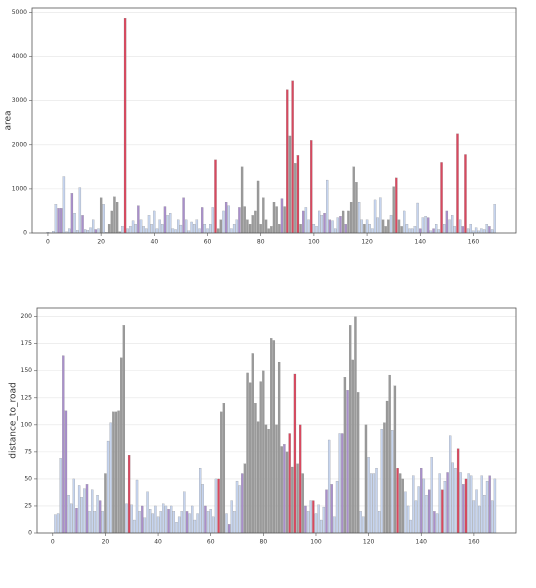  What do you see at coordinates (106, 542) in the screenshot?
I see `x-tick-label: 20` at bounding box center [106, 542].